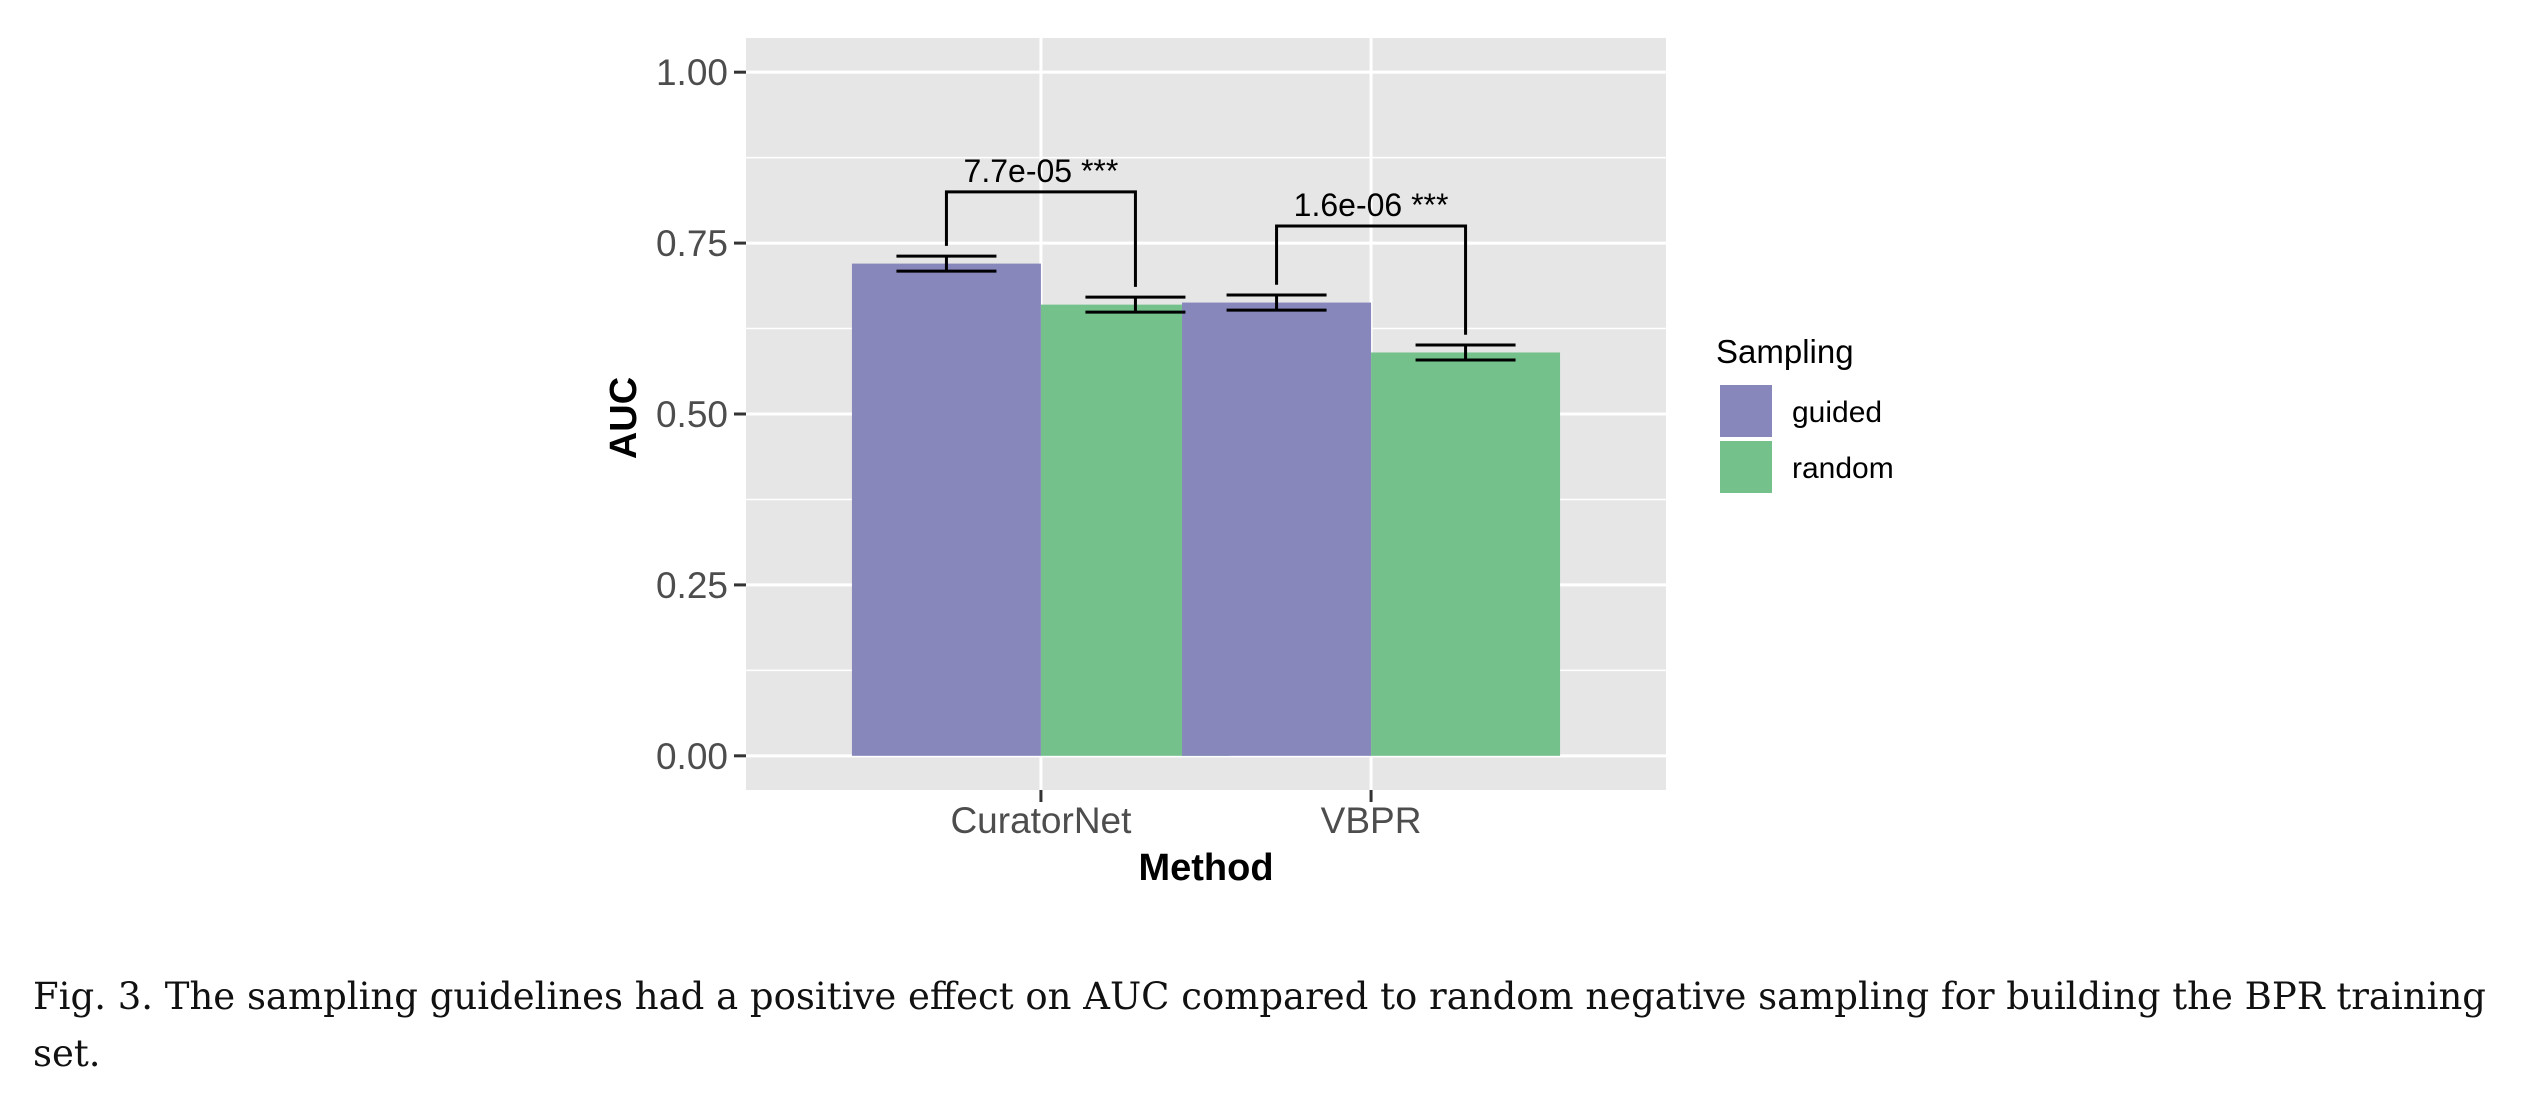 Image resolution: width=2538 pixels, height=1104 pixels. What do you see at coordinates (1040, 238) in the screenshot?
I see `significance-bracket-CuratorNet` at bounding box center [1040, 238].